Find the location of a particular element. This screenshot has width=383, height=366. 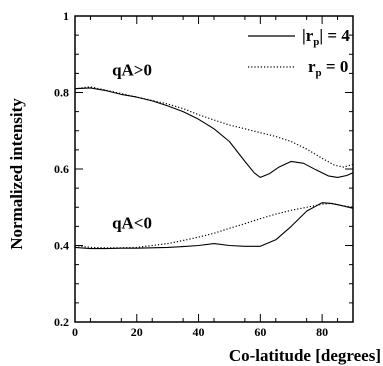

y-tick-label: 1 is located at coordinates (66, 16).